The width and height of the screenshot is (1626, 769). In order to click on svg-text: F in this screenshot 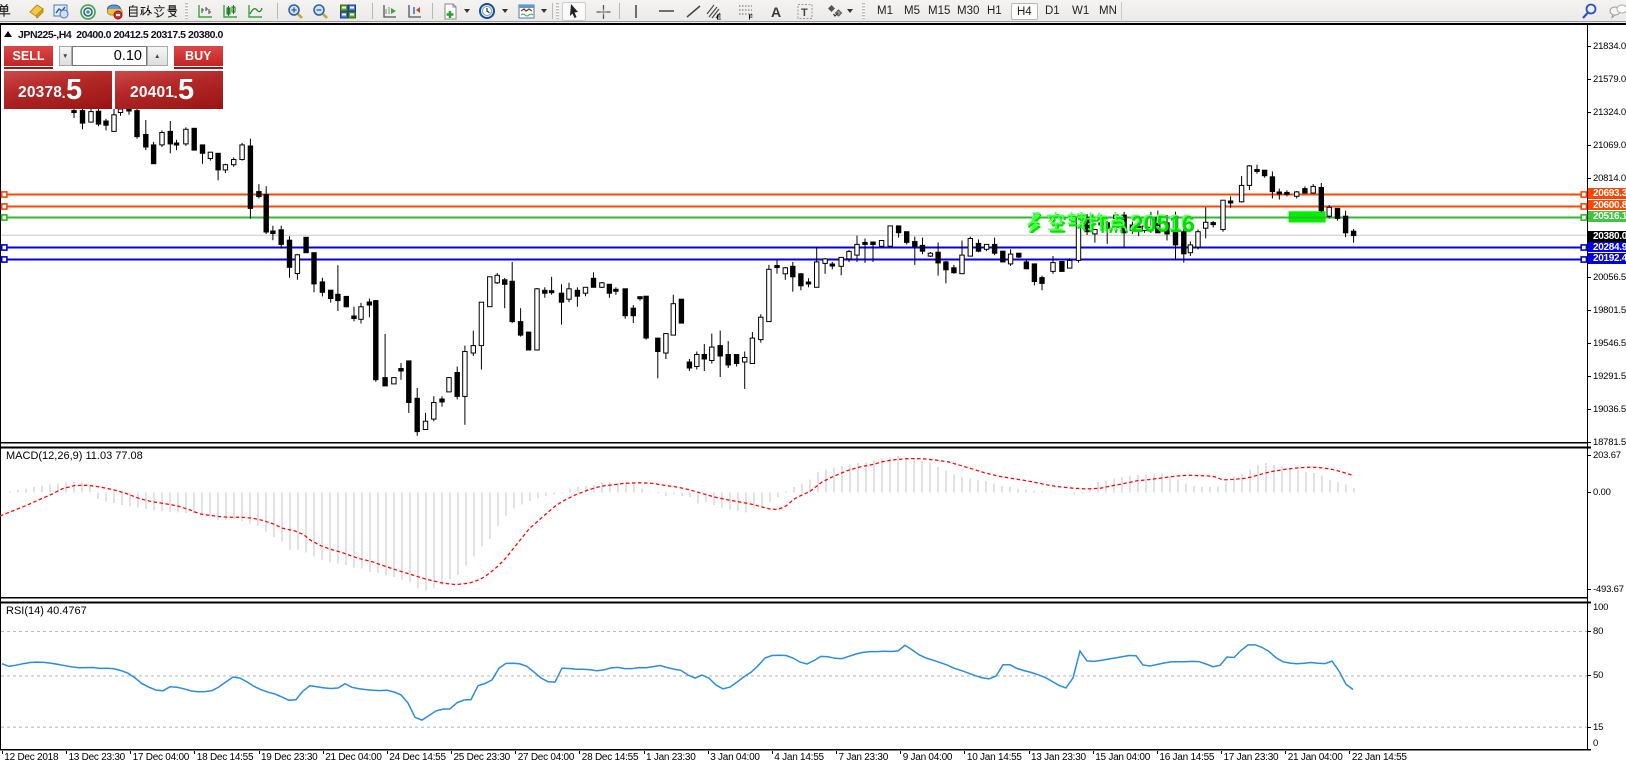, I will do `click(751, 18)`.